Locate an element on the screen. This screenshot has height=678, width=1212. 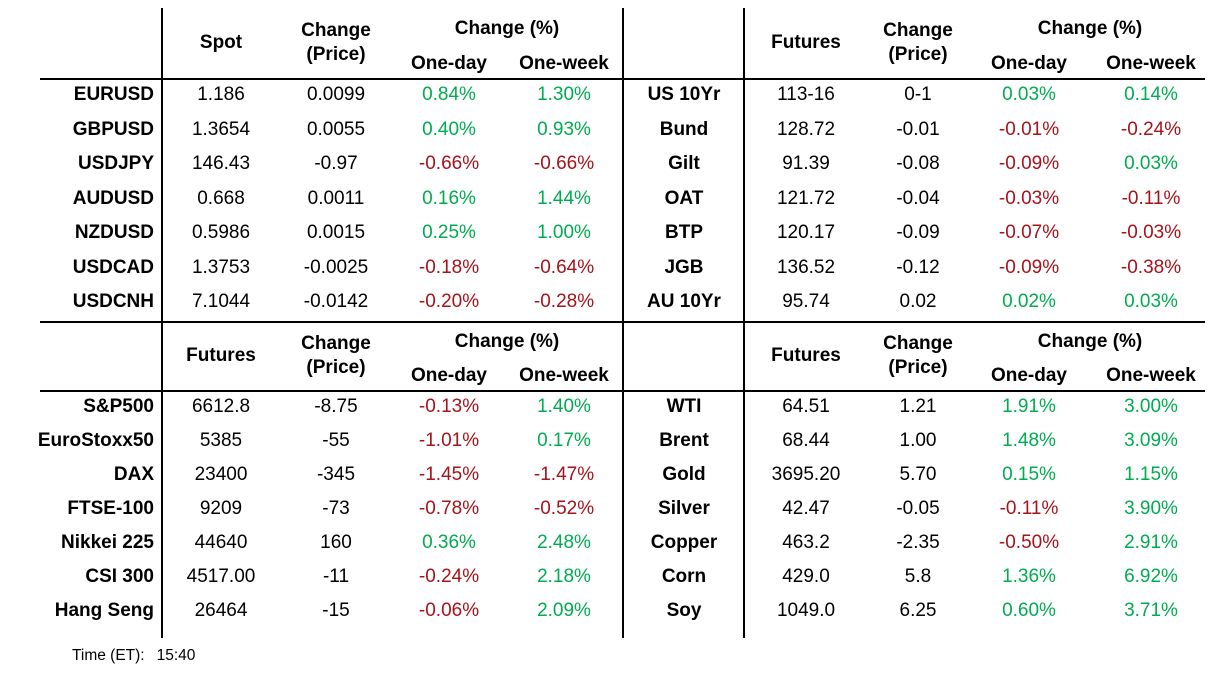
one-week-pct-cell: 1.30% is located at coordinates (564, 95).